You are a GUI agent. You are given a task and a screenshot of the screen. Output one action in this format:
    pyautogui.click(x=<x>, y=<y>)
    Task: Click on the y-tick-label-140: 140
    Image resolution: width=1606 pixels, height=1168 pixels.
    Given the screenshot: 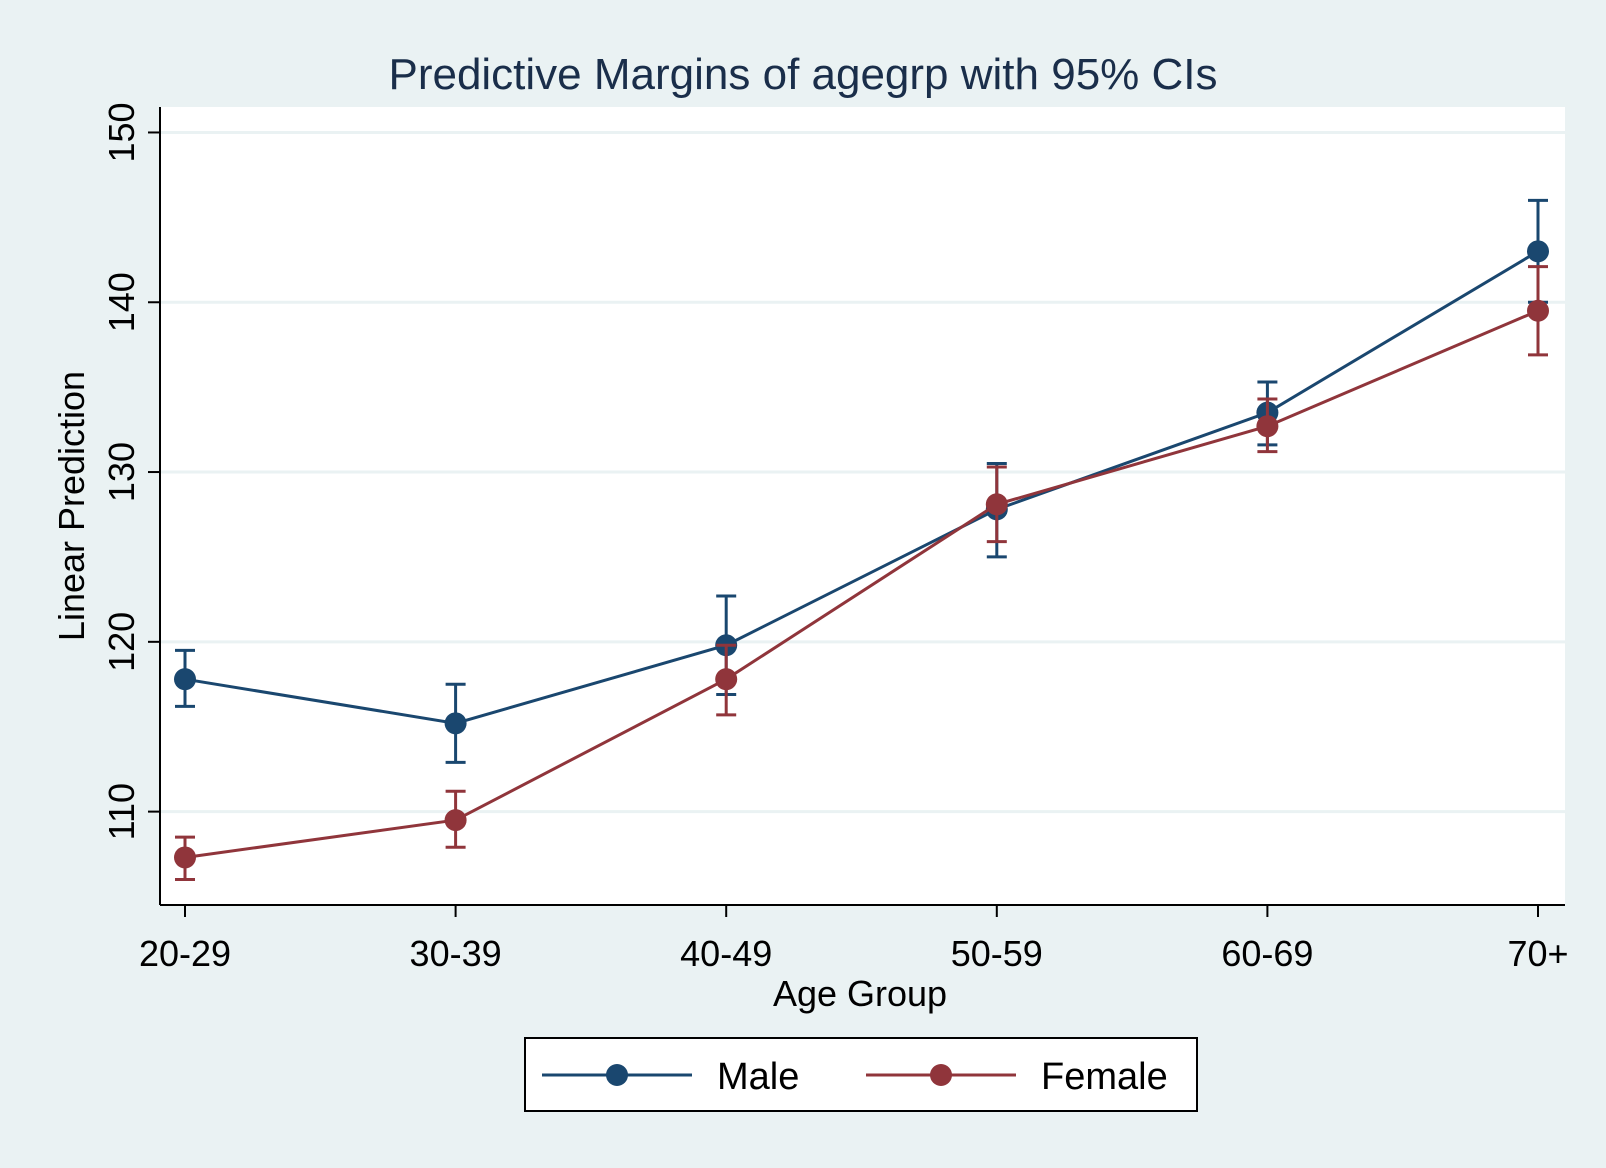 What is the action you would take?
    pyautogui.click(x=121, y=302)
    